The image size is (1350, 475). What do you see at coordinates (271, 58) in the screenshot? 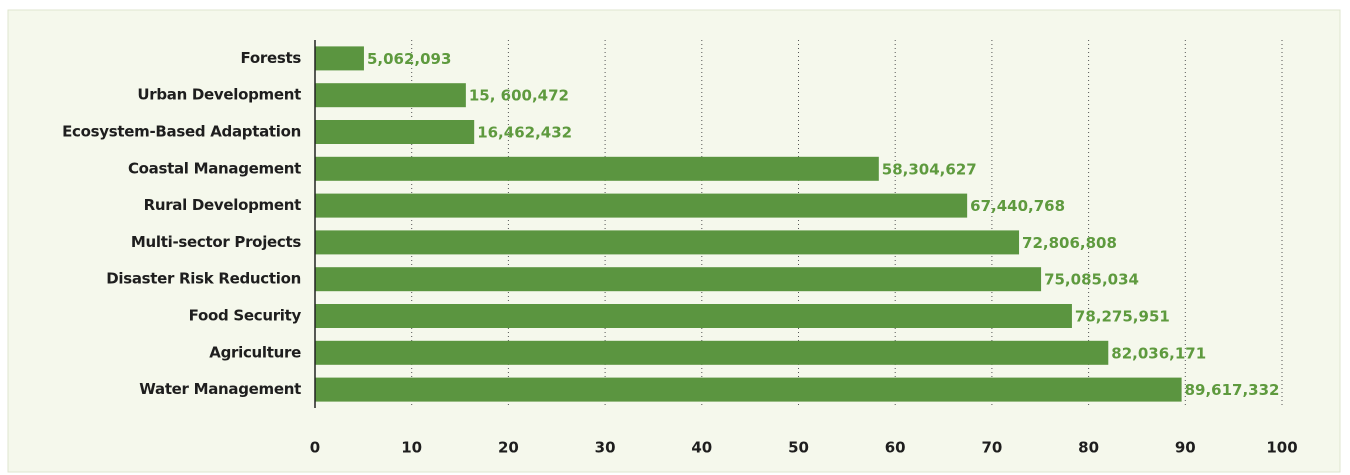
I see `category-label: Forests` at bounding box center [271, 58].